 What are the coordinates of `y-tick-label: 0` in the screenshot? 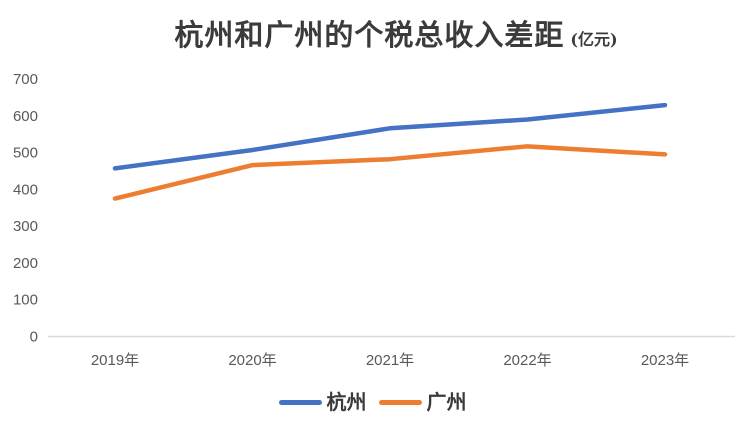 It's located at (34, 337).